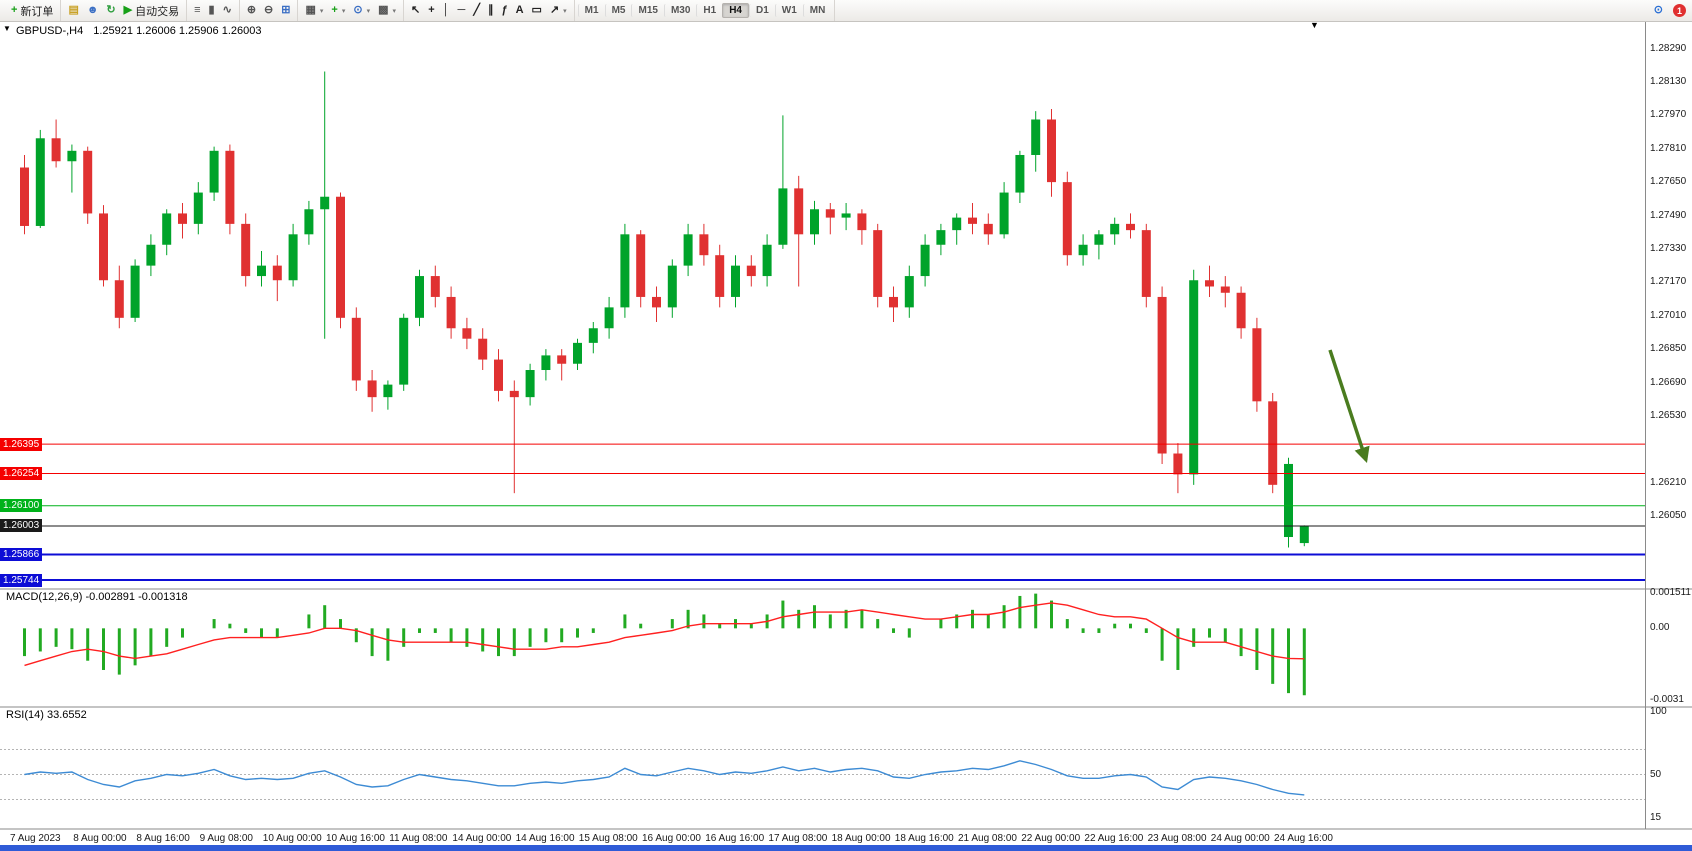  What do you see at coordinates (1349, 406) in the screenshot?
I see `down-arrow` at bounding box center [1349, 406].